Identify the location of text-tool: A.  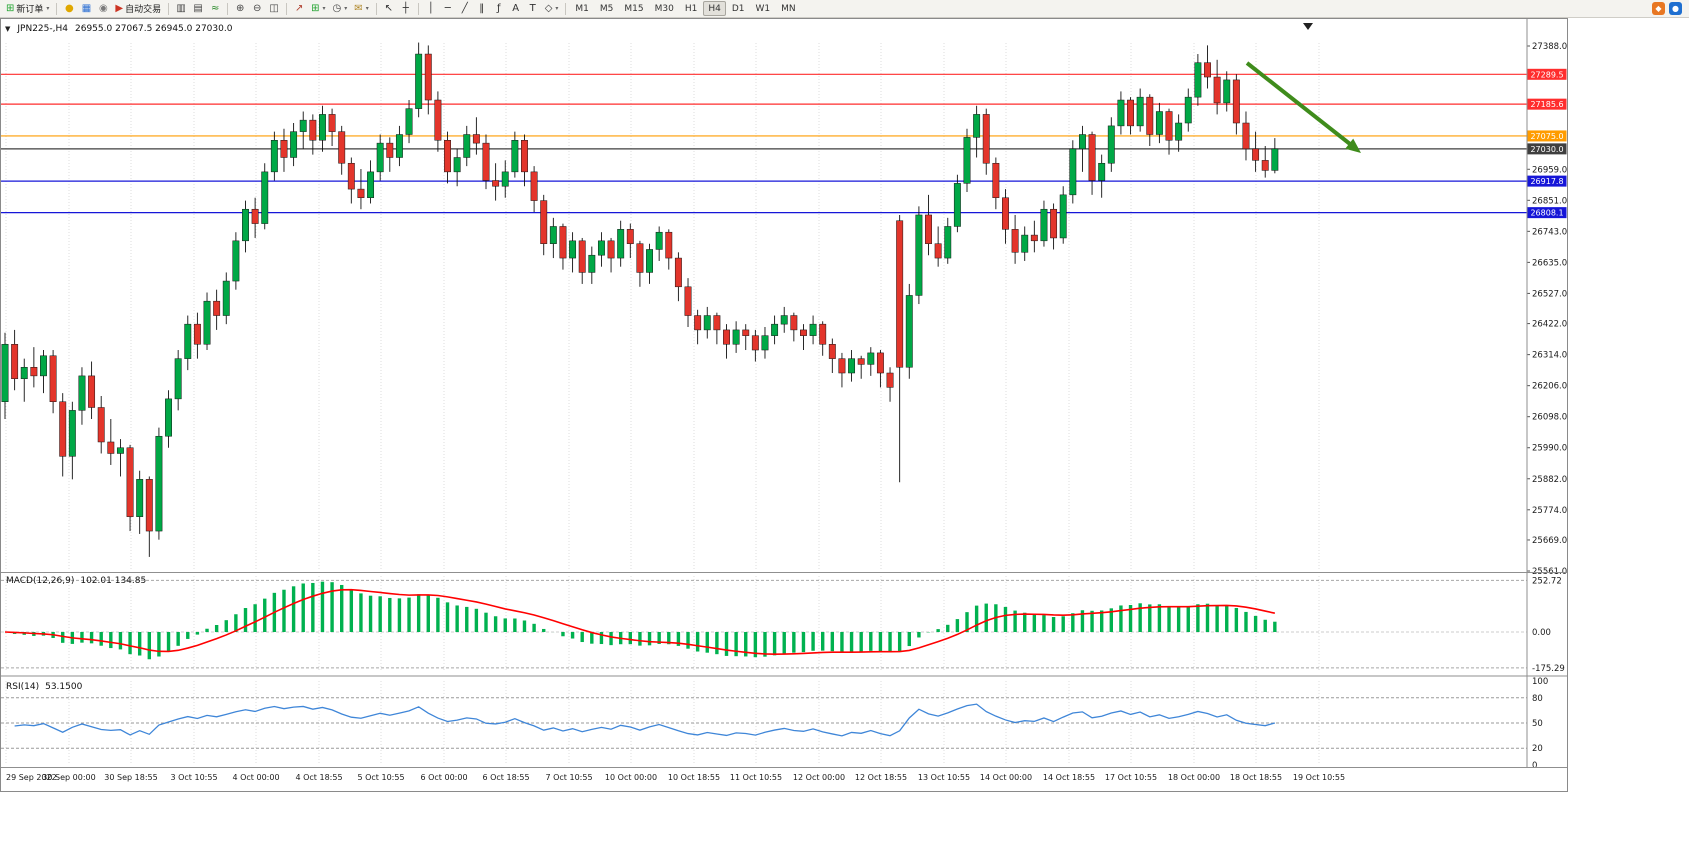
(516, 9).